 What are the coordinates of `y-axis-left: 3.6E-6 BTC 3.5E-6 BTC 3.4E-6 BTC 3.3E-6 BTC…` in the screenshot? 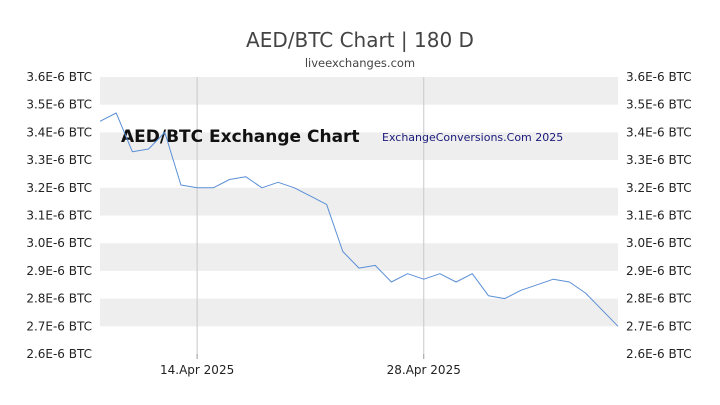 It's located at (59, 215).